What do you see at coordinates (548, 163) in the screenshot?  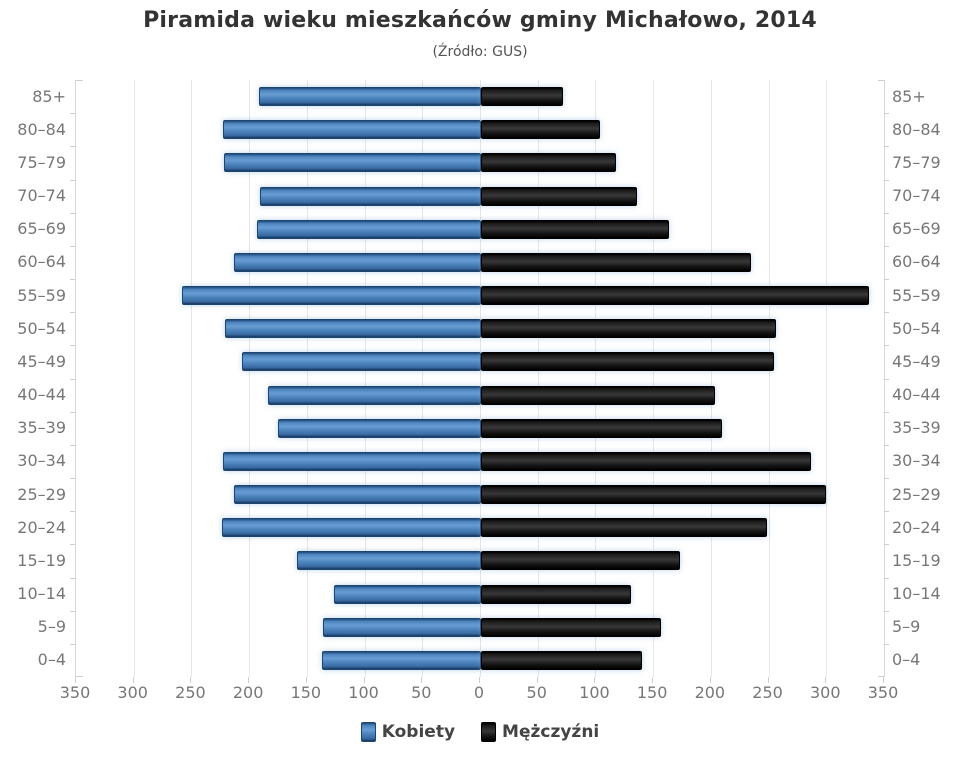 I see `bar-men-75–79` at bounding box center [548, 163].